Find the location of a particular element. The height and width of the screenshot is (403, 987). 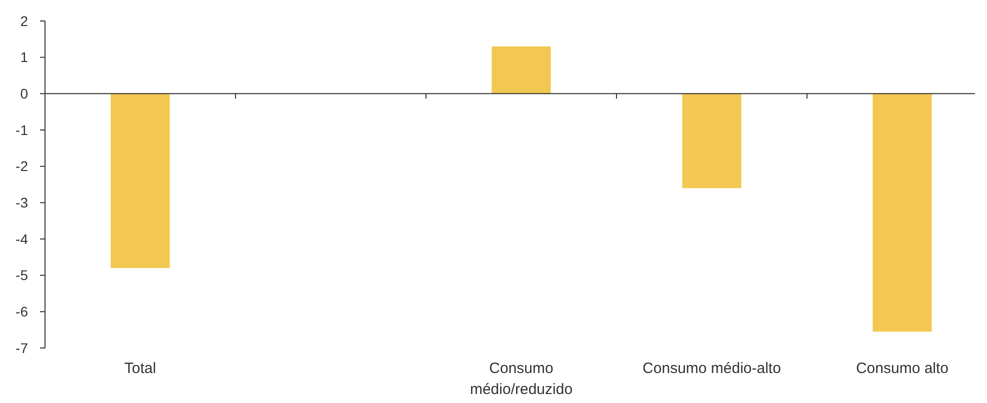

y-tick-label: -5 is located at coordinates (22, 275).